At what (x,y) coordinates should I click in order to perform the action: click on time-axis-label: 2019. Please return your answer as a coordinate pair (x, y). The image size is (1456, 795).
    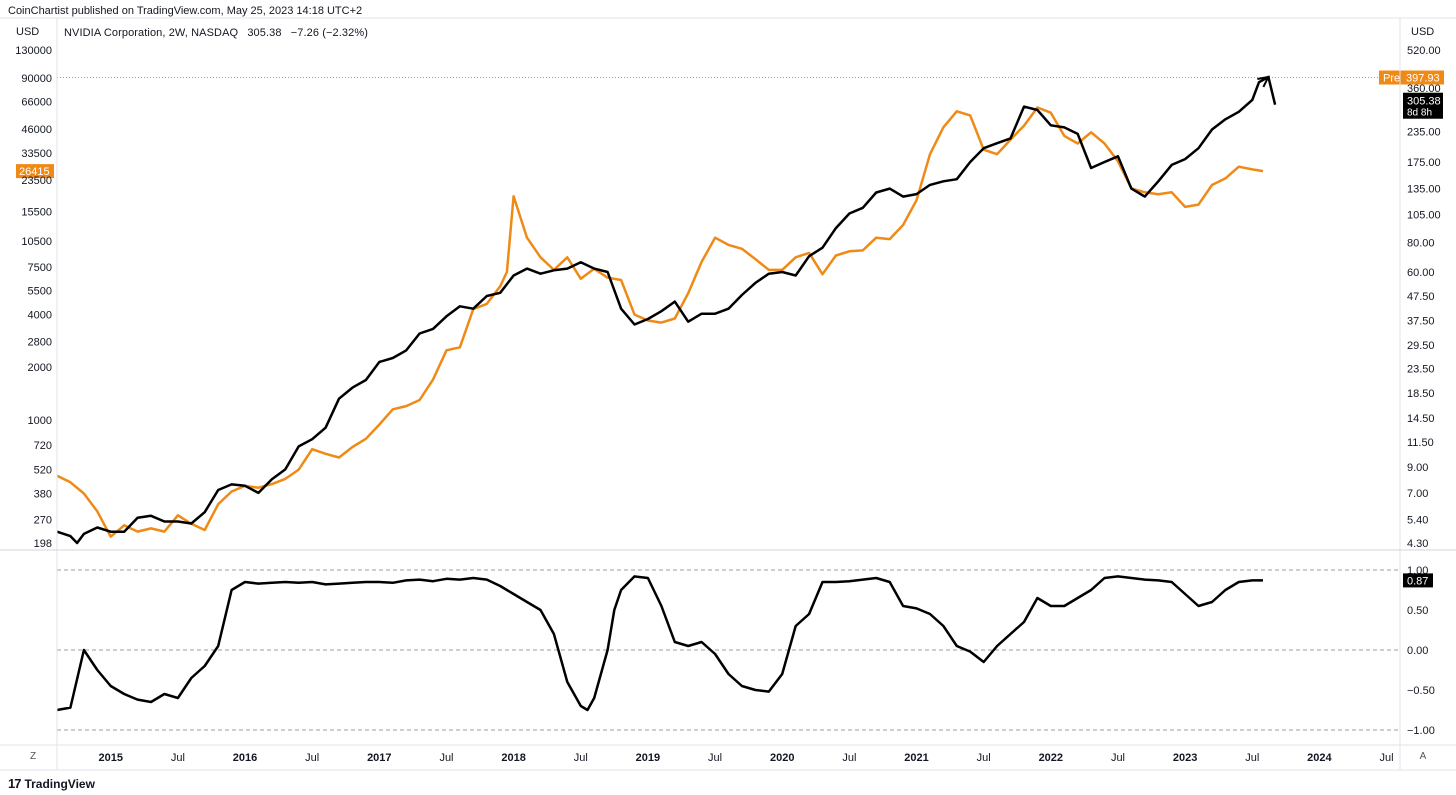
    Looking at the image, I should click on (648, 758).